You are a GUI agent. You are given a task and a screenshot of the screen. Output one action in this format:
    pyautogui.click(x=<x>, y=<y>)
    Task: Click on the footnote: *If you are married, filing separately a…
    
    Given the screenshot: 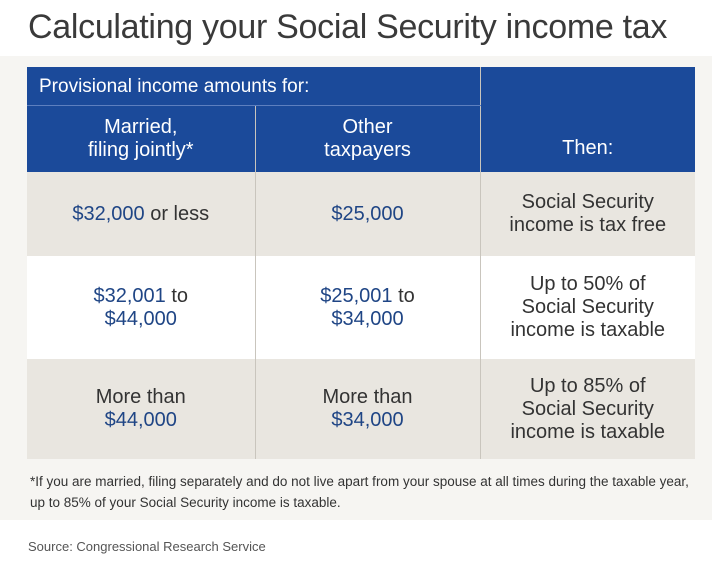 What is the action you would take?
    pyautogui.click(x=359, y=492)
    